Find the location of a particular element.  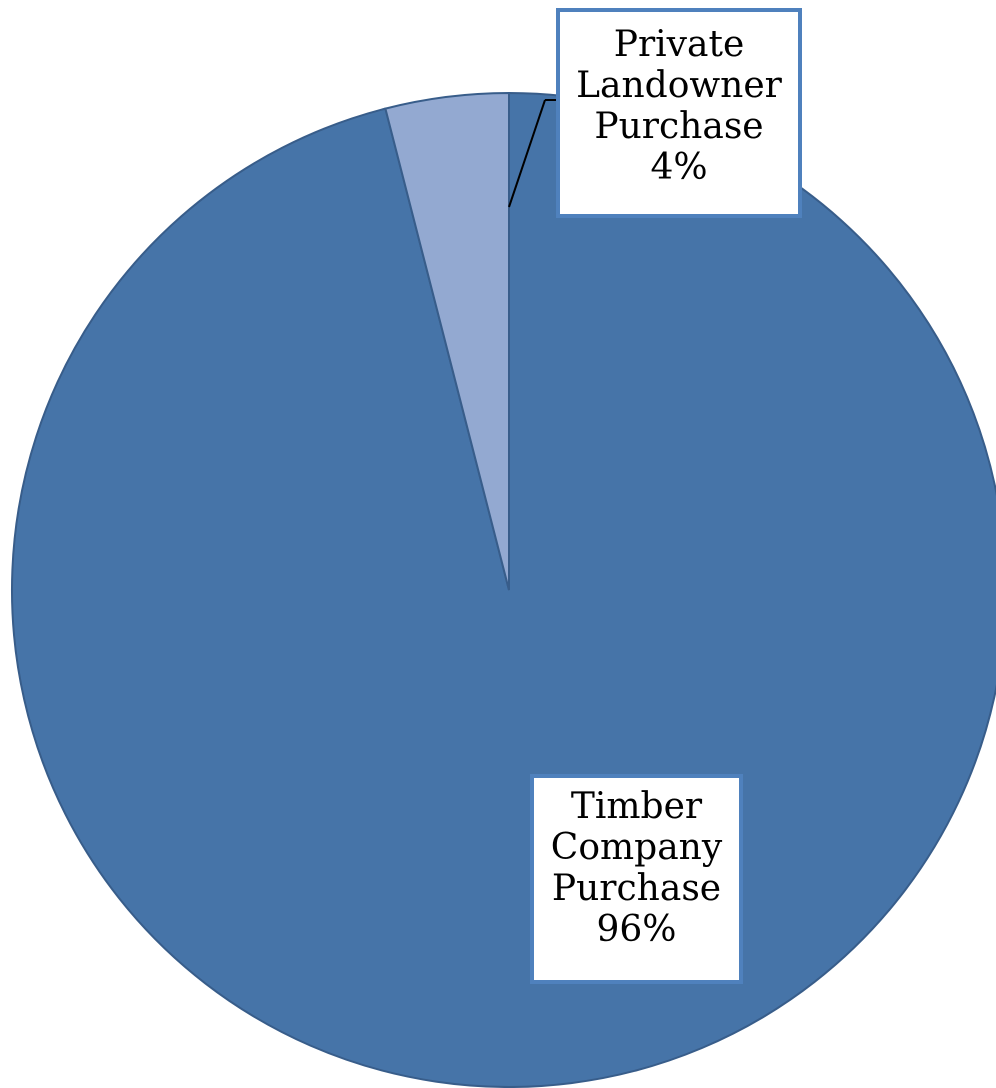

label-line-landowner: Landowner is located at coordinates (679, 85).